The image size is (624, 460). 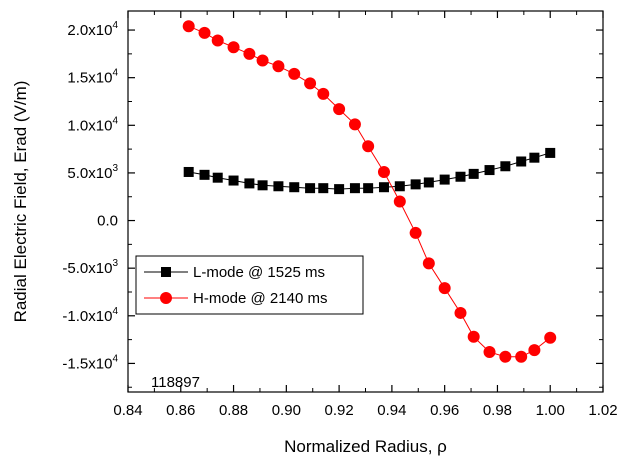 I want to click on x-tick-label: 0.98, so click(x=497, y=410).